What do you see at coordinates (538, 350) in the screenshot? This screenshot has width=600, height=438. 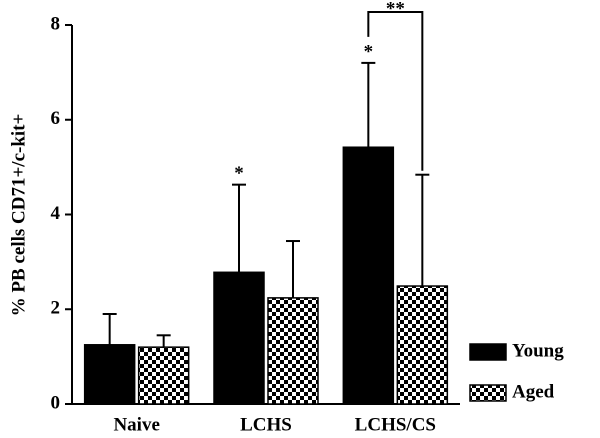 I see `legend-label: Young` at bounding box center [538, 350].